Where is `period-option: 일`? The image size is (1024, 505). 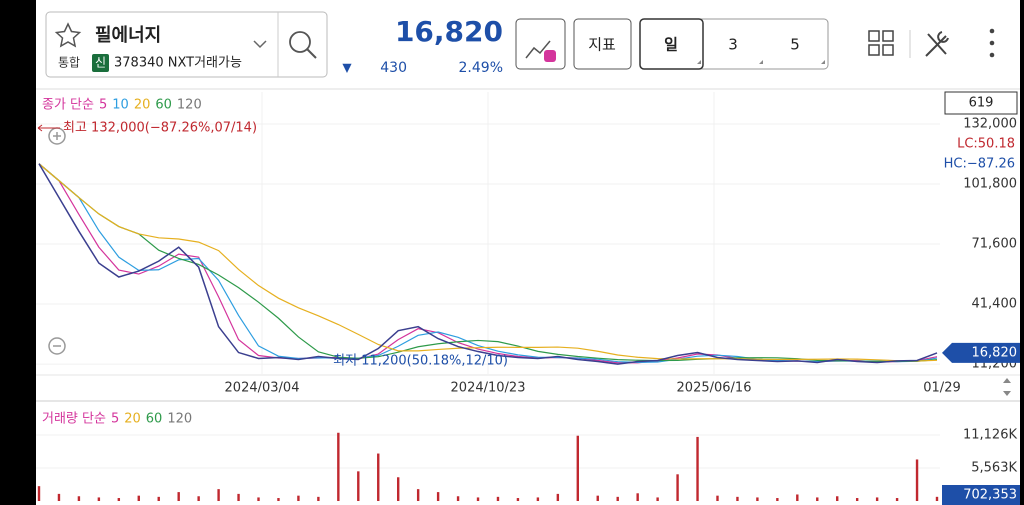 period-option: 일 is located at coordinates (671, 45).